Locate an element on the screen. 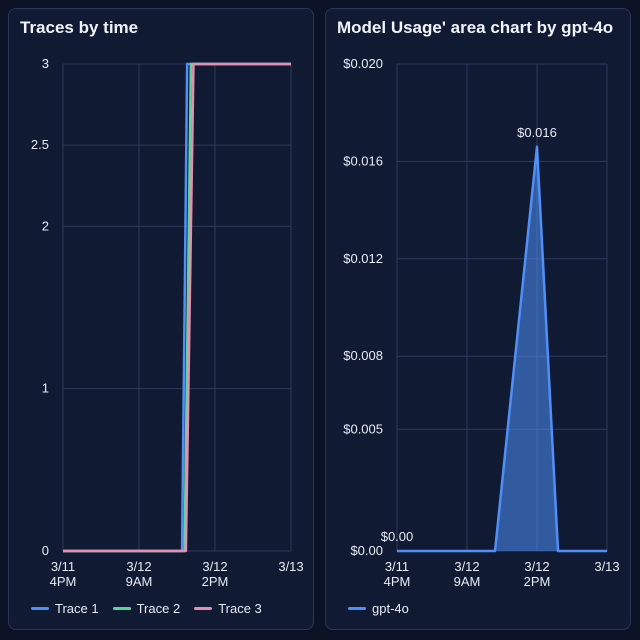  legend-label: Trace 3 is located at coordinates (240, 608).